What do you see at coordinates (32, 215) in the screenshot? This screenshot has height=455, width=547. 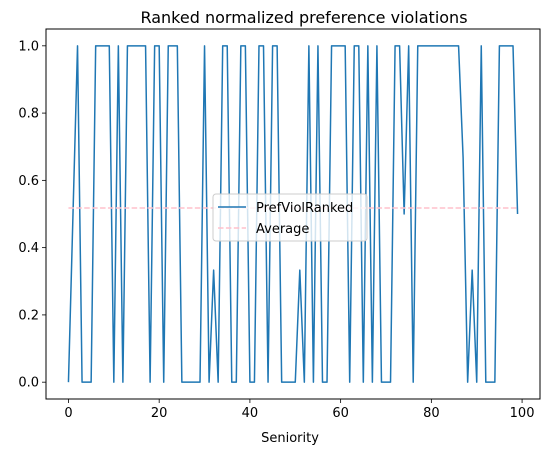 I see `y-axis: 0.0 0.2 0.4 0.6 0.8 1.0` at bounding box center [32, 215].